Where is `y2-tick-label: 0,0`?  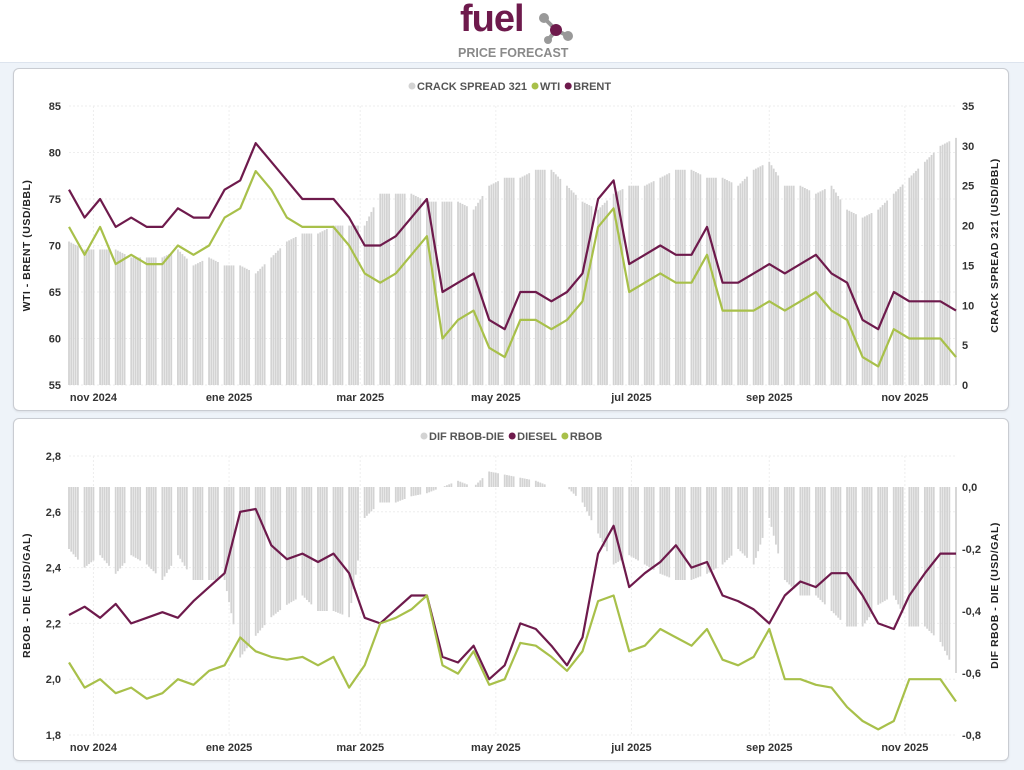
y2-tick-label: 0,0 is located at coordinates (969, 488).